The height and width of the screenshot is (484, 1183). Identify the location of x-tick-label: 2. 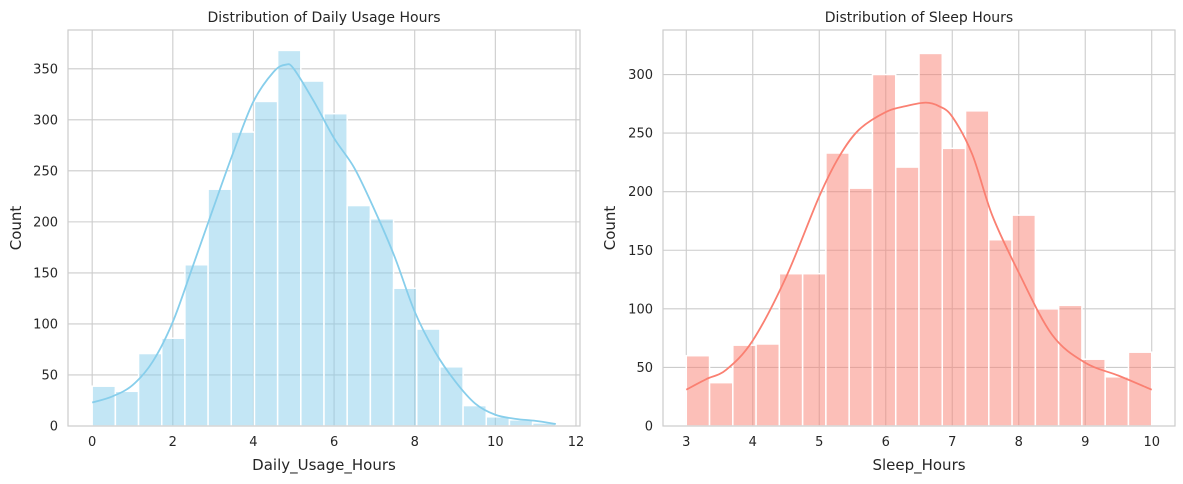
(173, 442).